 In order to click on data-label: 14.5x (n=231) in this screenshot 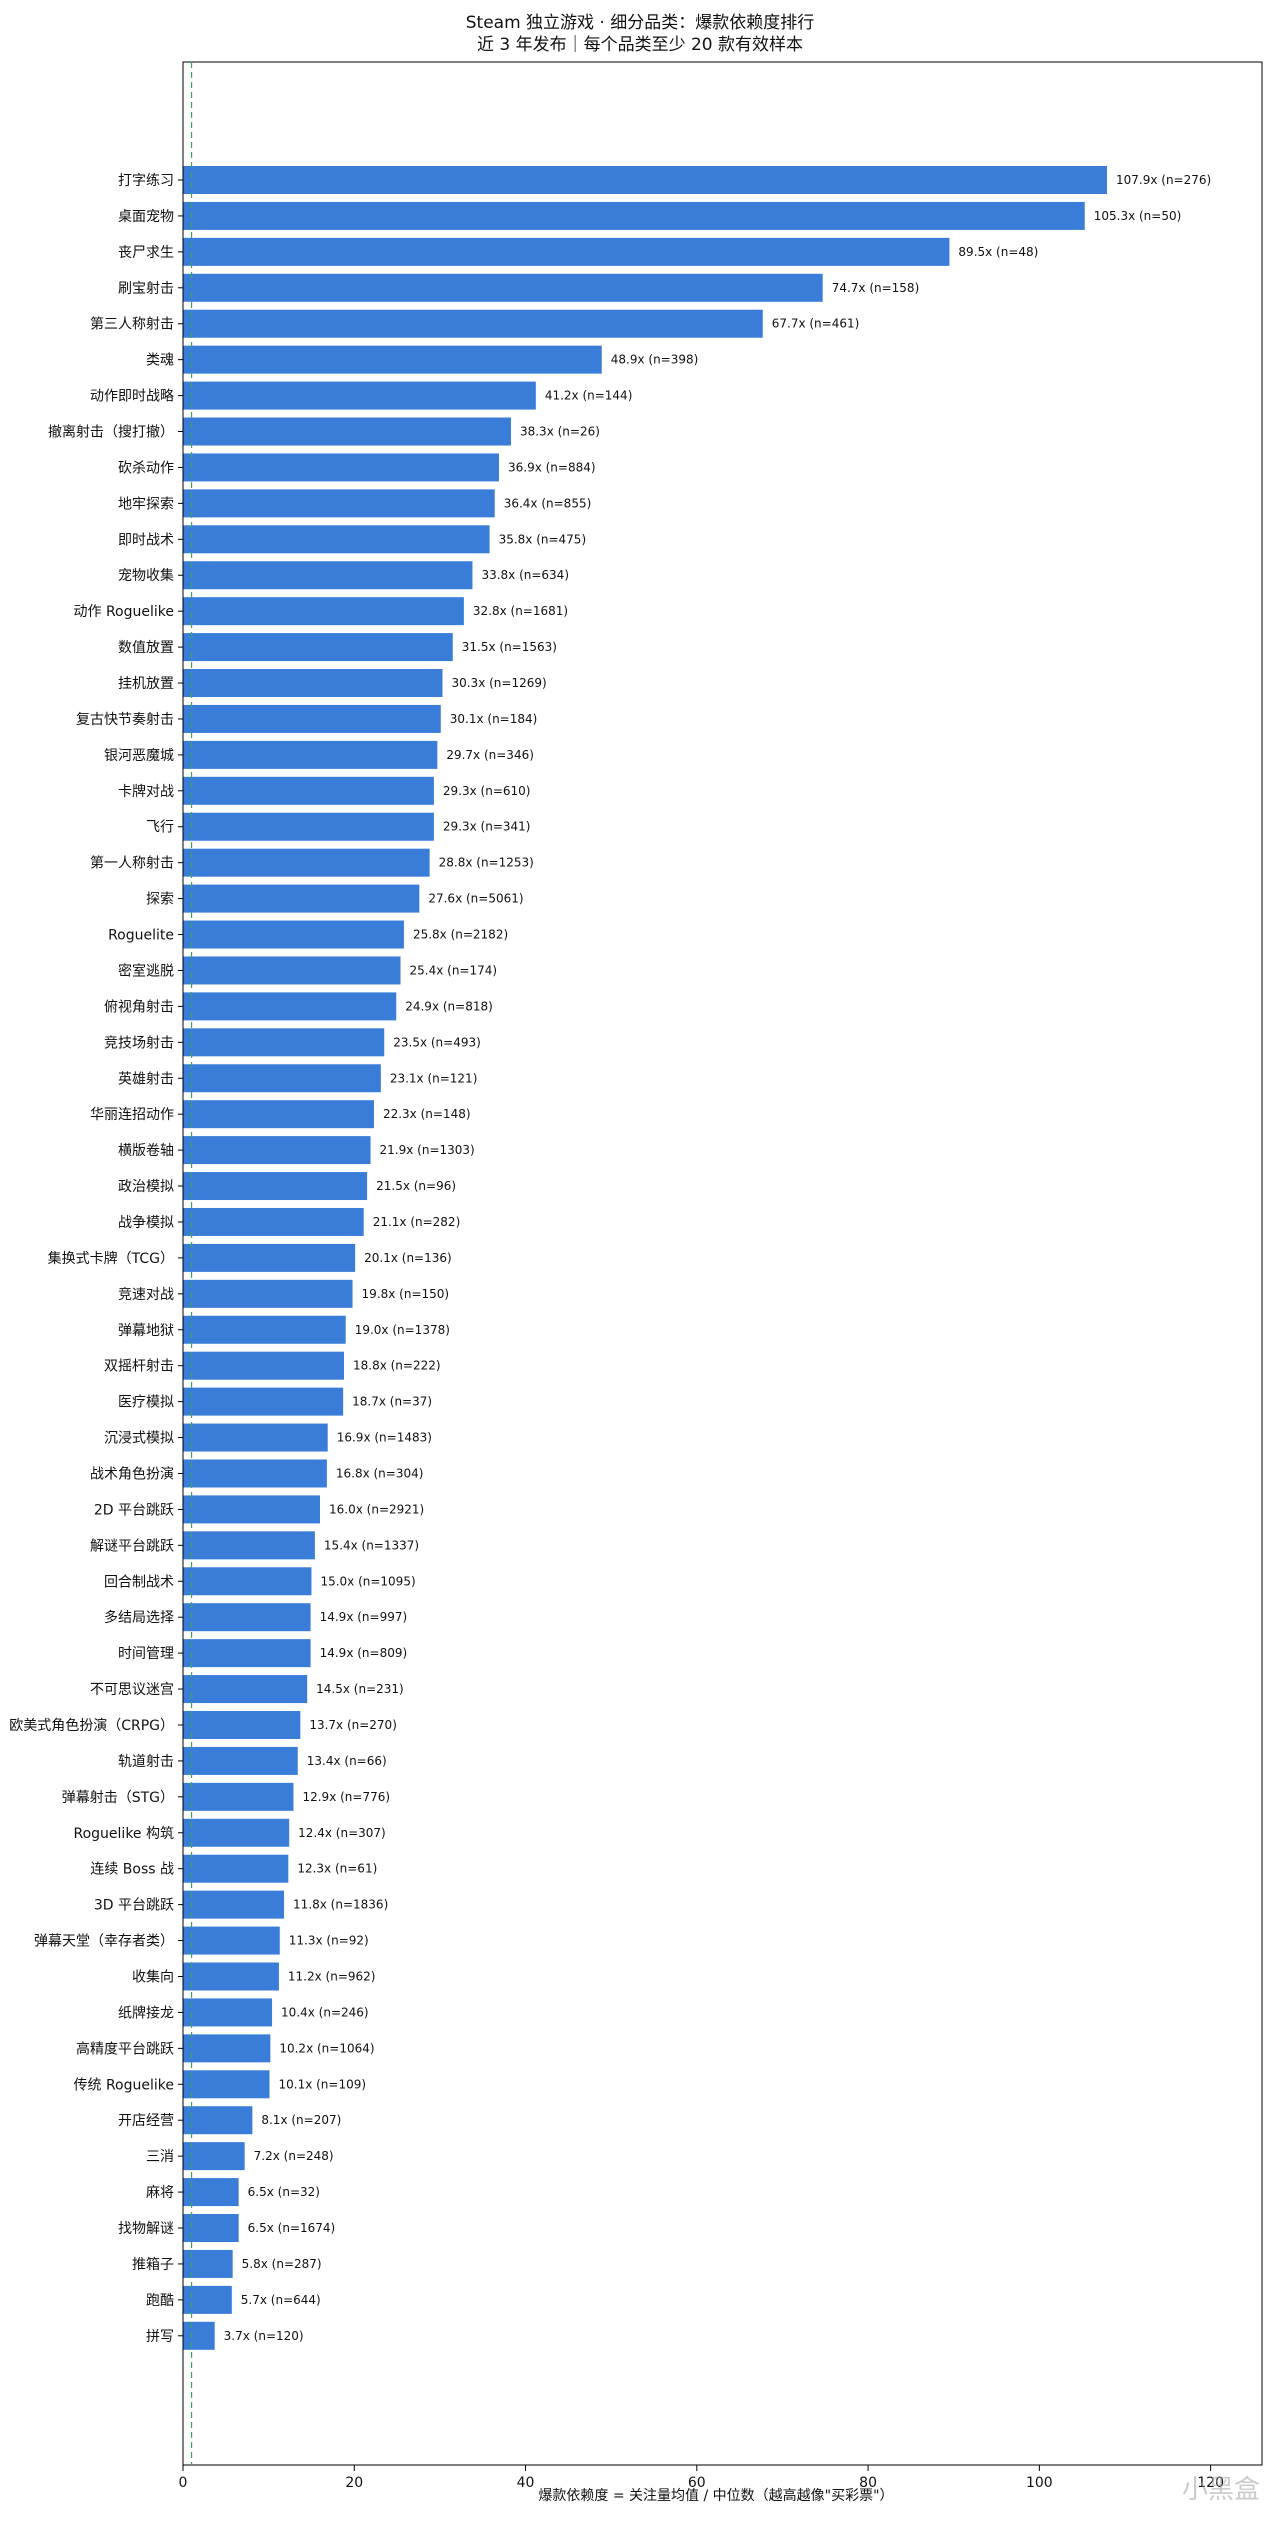, I will do `click(360, 1689)`.